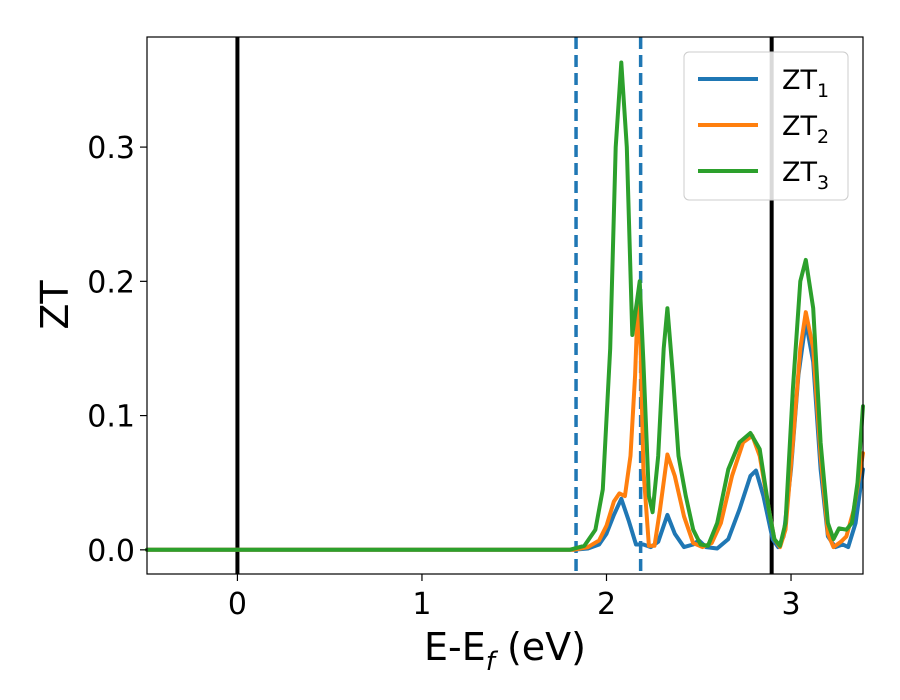  What do you see at coordinates (540, 647) in the screenshot?
I see `x-axis-label-unit: (eV)` at bounding box center [540, 647].